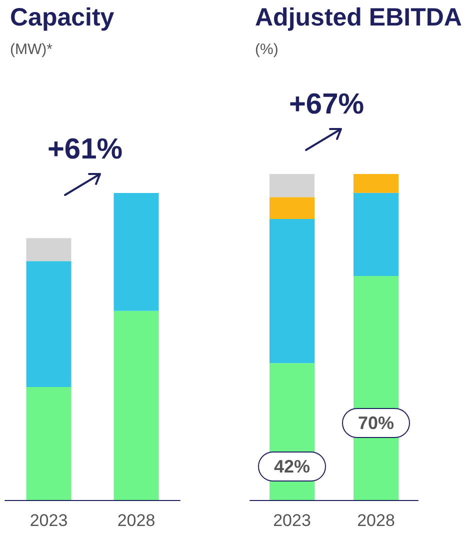 Image resolution: width=468 pixels, height=533 pixels. I want to click on text: +67%, so click(326, 104).